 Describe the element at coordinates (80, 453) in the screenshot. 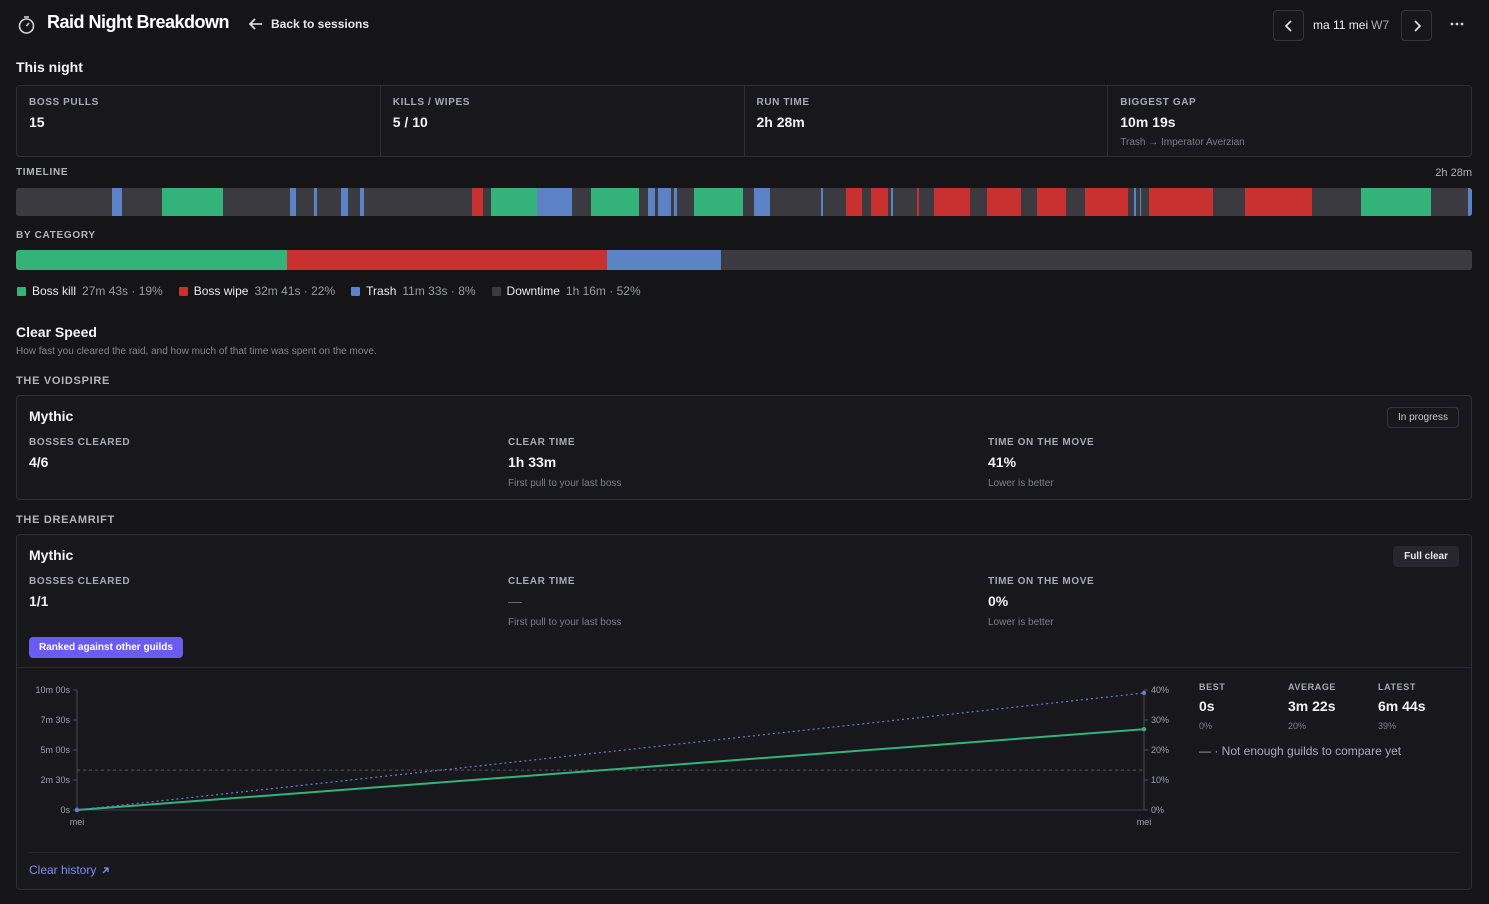

I see `bosses-cleared: BOSSES CLEARED 4/6` at that location.